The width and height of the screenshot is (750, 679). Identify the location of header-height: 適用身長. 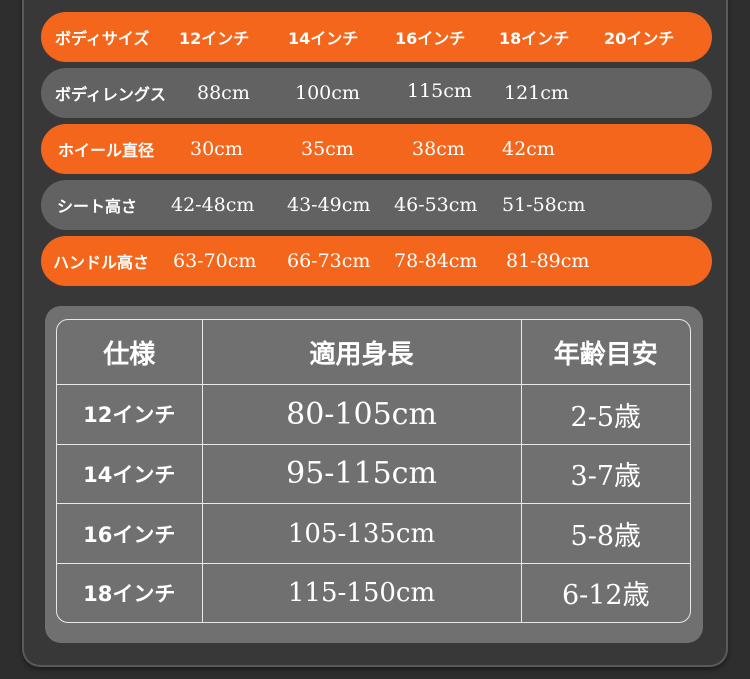
(362, 352).